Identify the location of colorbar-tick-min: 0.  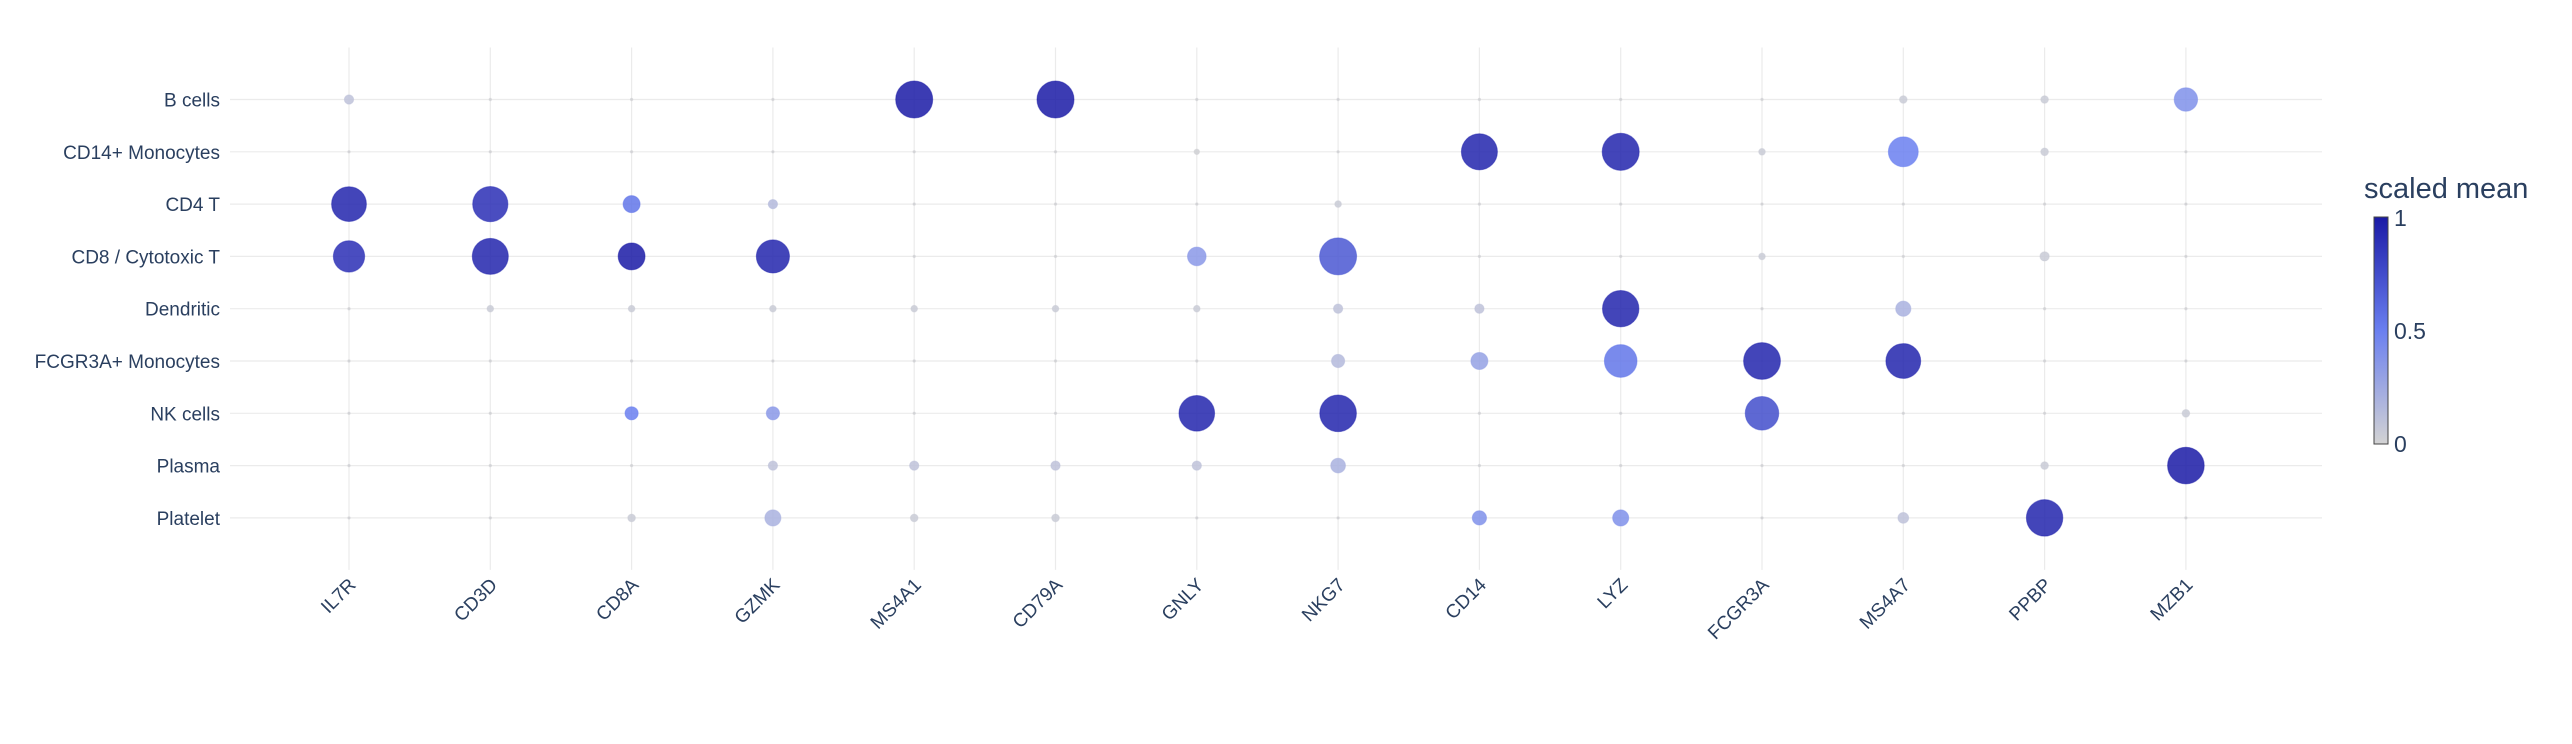
(2400, 444).